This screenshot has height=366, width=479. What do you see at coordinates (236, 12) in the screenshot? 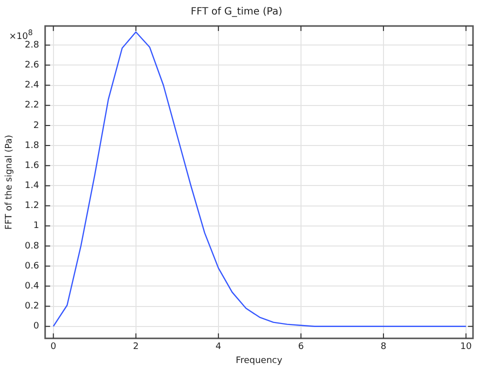
I see `chart-title: FFT of G_time (Pa)` at bounding box center [236, 12].